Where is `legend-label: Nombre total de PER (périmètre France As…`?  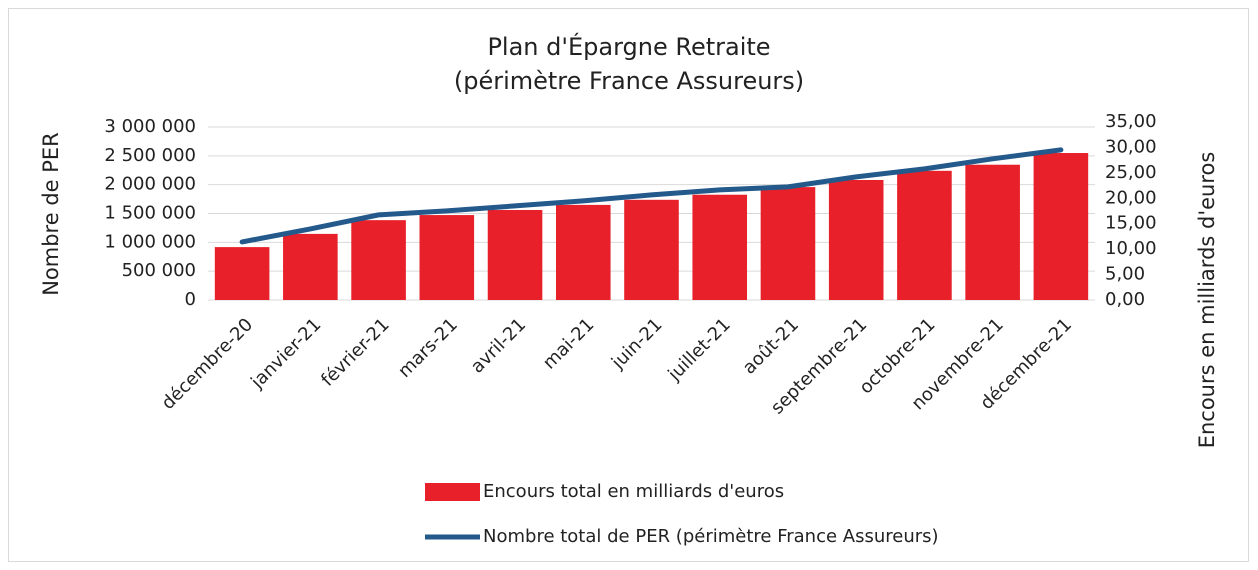
legend-label: Nombre total de PER (périmètre France As… is located at coordinates (711, 536).